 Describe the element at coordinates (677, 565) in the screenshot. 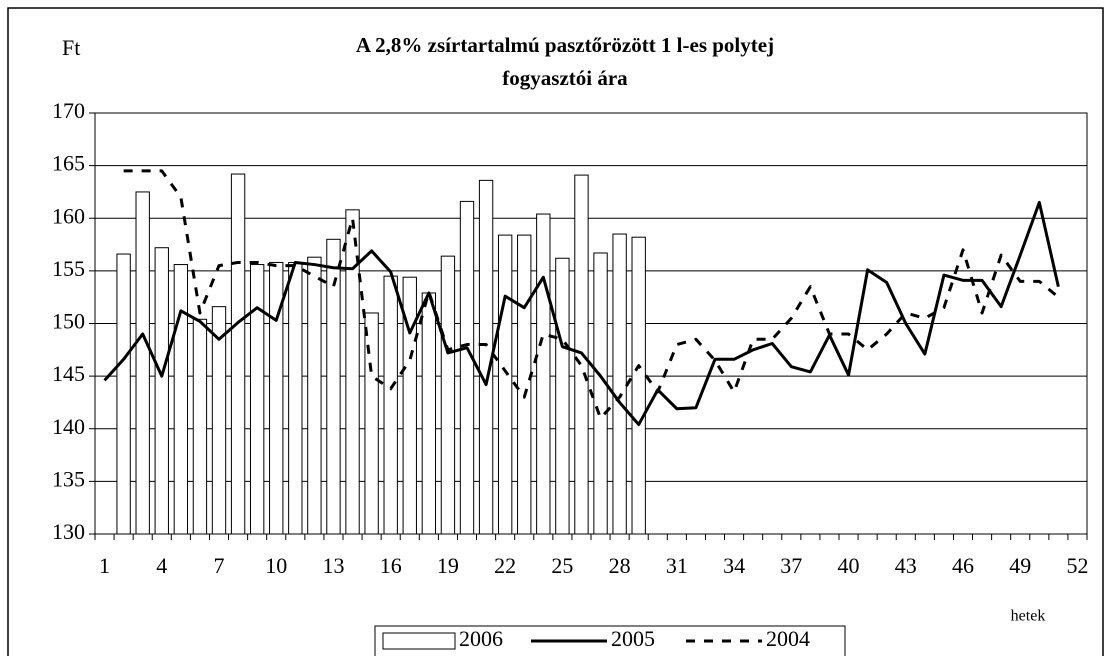

I see `x-tick-label: 31` at that location.